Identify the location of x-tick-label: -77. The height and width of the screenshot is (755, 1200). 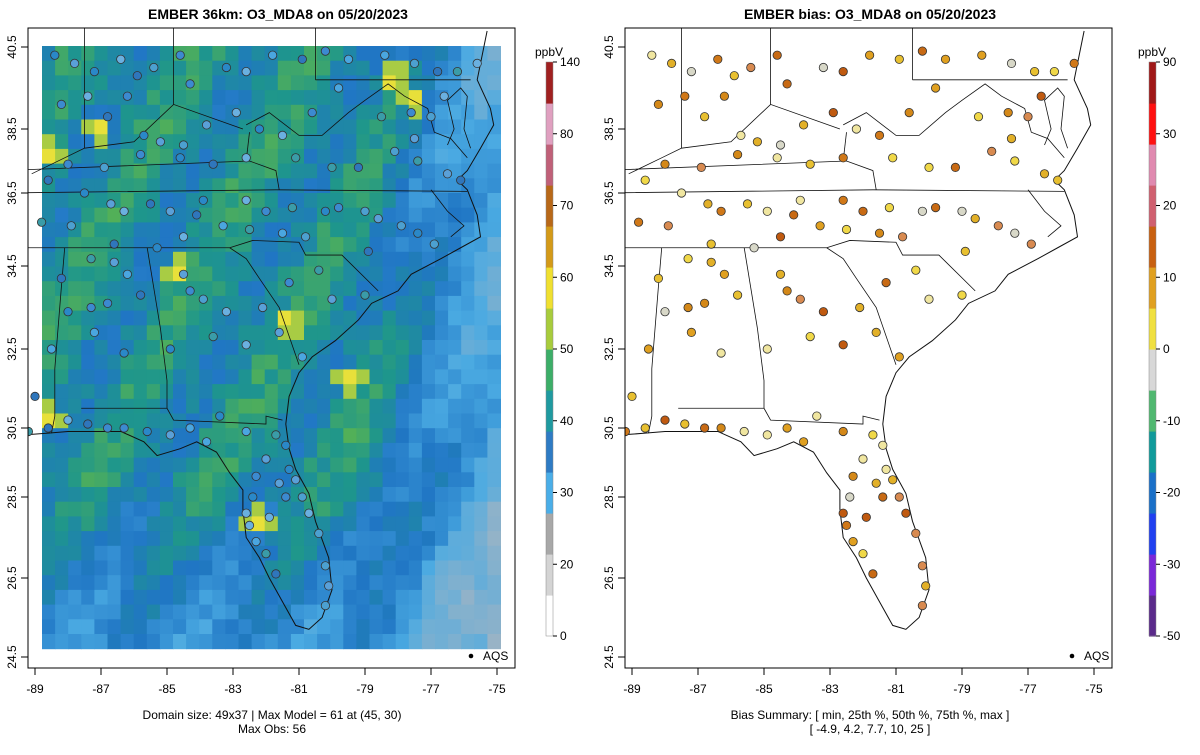
(431, 689).